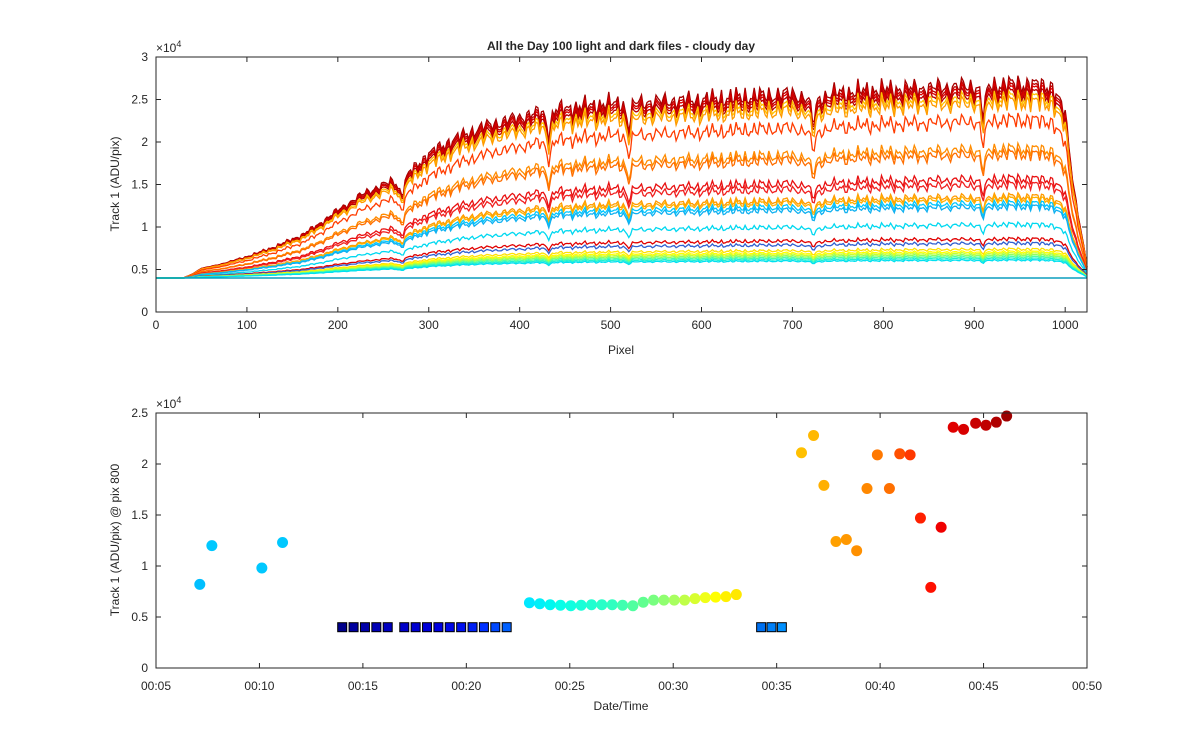 This screenshot has height=750, width=1200. I want to click on spectrum-x-tick-label: 700, so click(792, 325).